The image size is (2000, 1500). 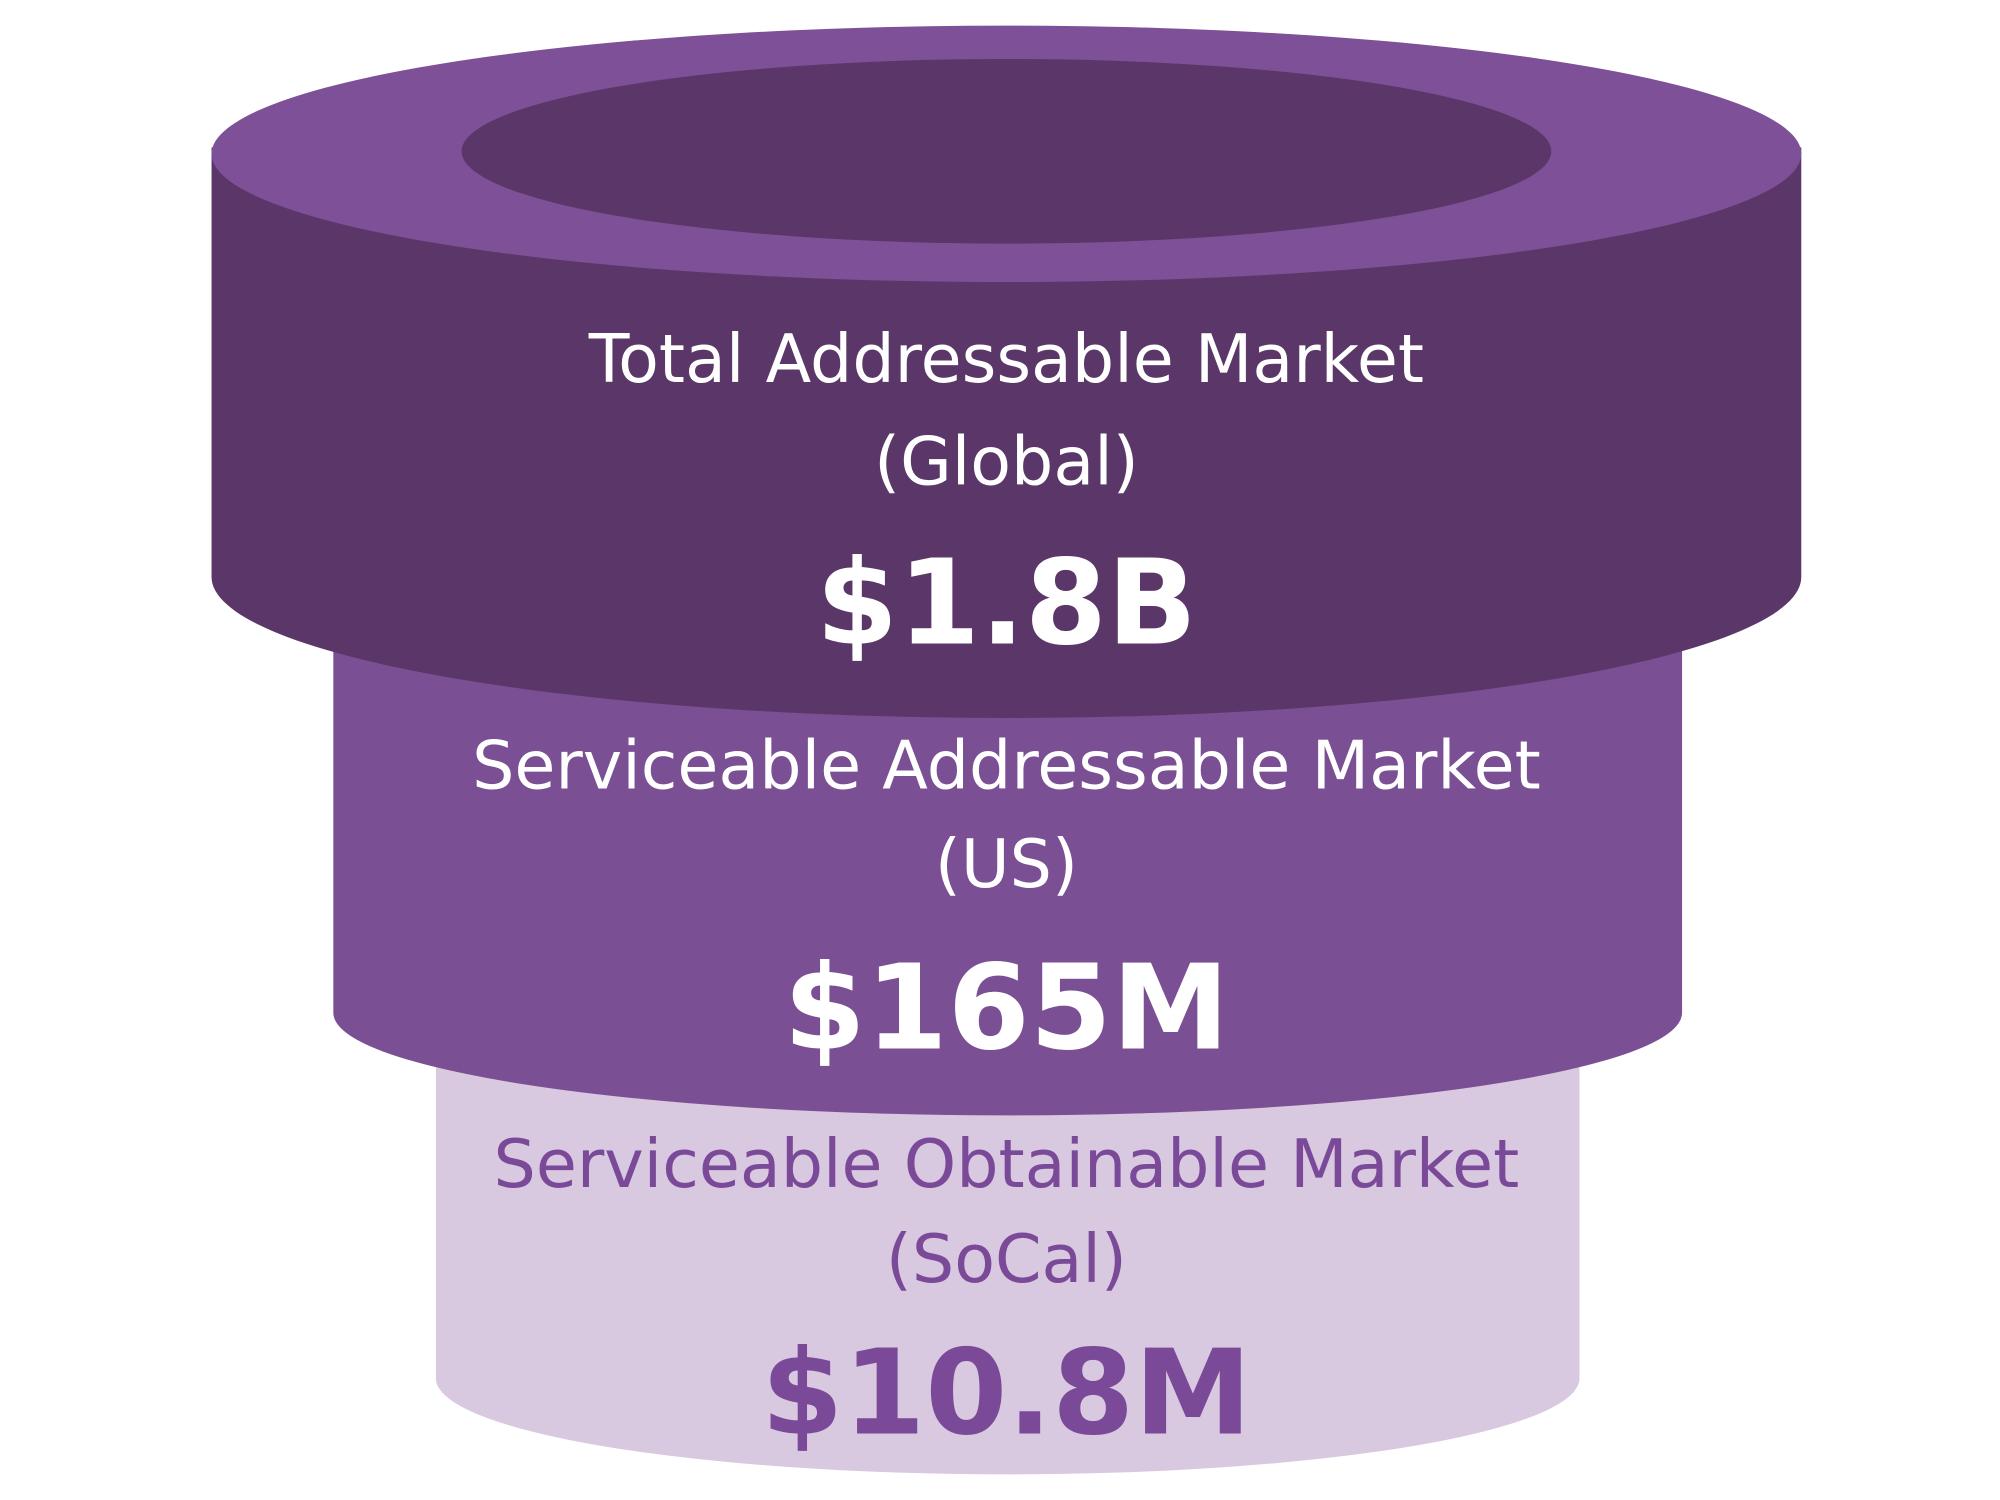 I want to click on tam-label: Total Addressable Market, so click(x=1006, y=359).